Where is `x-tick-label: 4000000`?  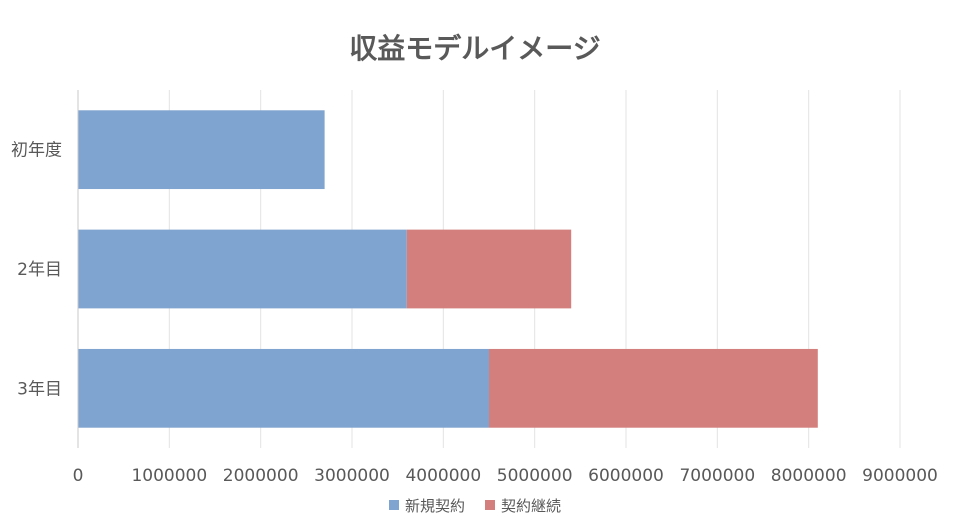 x-tick-label: 4000000 is located at coordinates (443, 476).